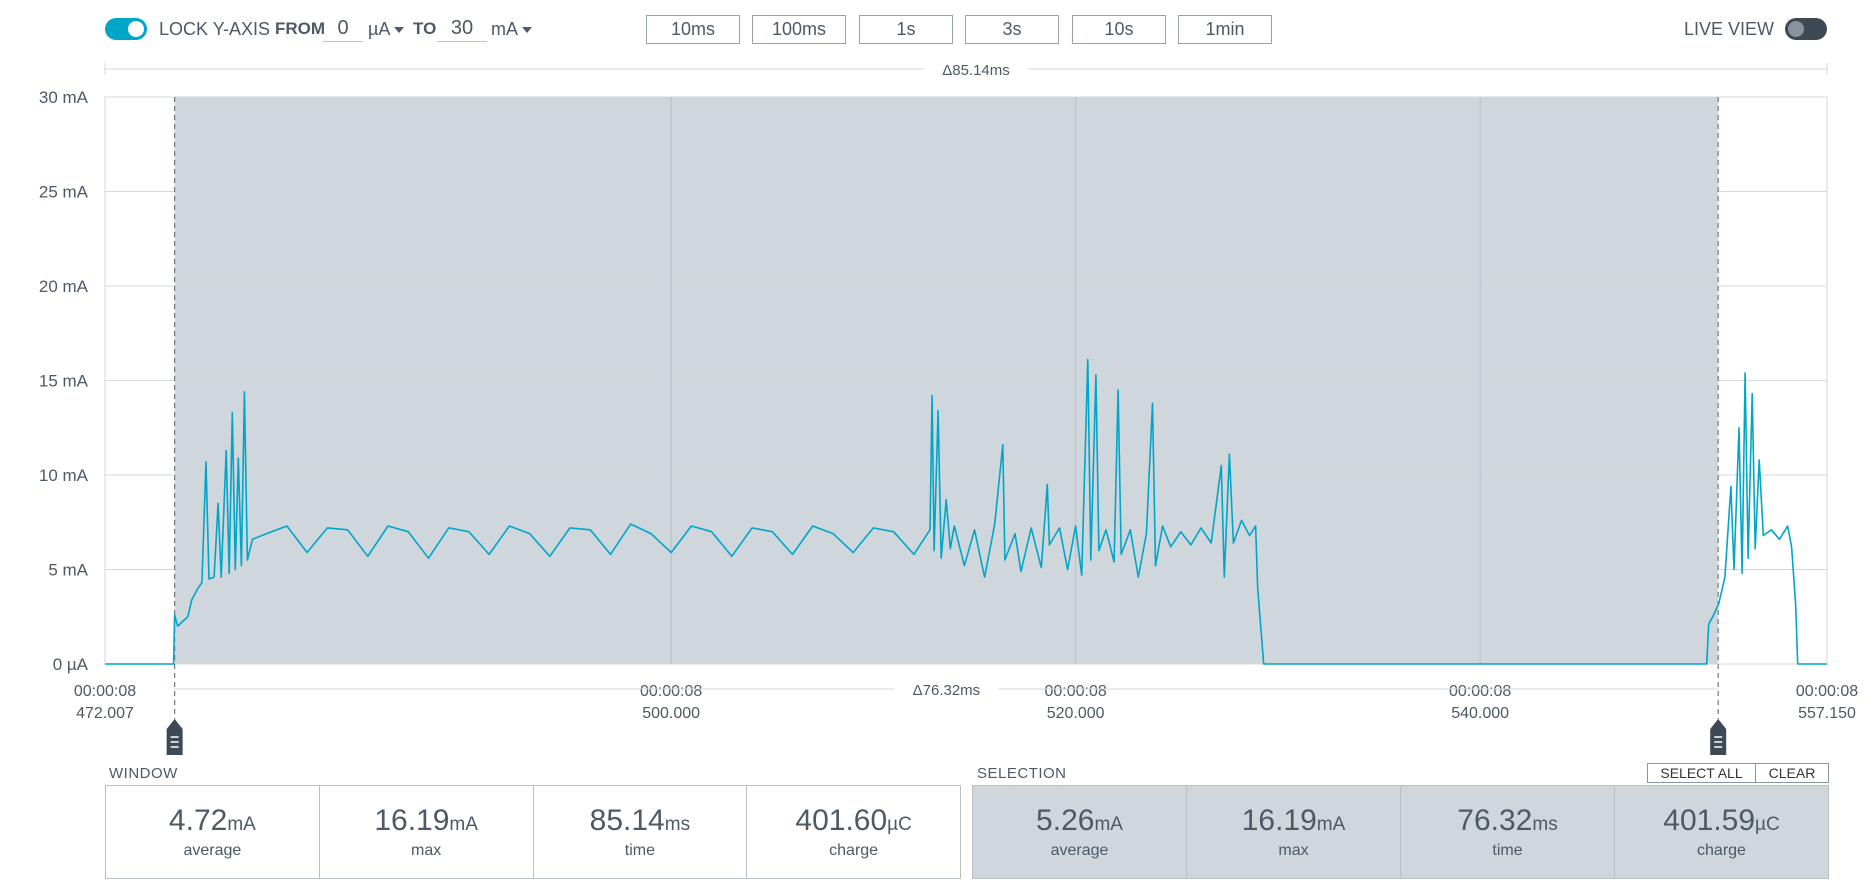 This screenshot has width=1874, height=895. What do you see at coordinates (425, 28) in the screenshot?
I see `to-label: TO` at bounding box center [425, 28].